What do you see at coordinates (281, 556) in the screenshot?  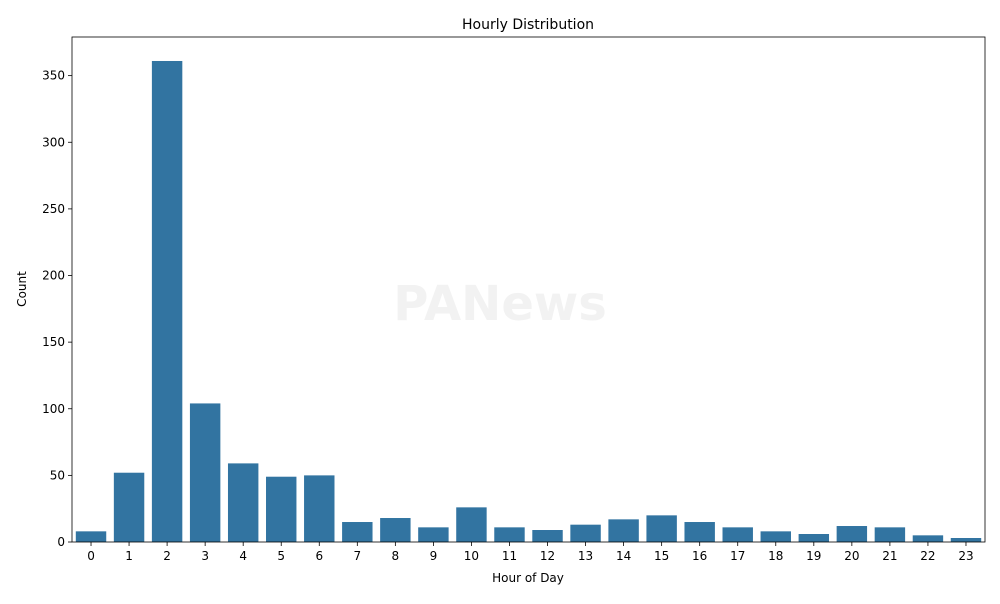 I see `x-tick-label: 5` at bounding box center [281, 556].